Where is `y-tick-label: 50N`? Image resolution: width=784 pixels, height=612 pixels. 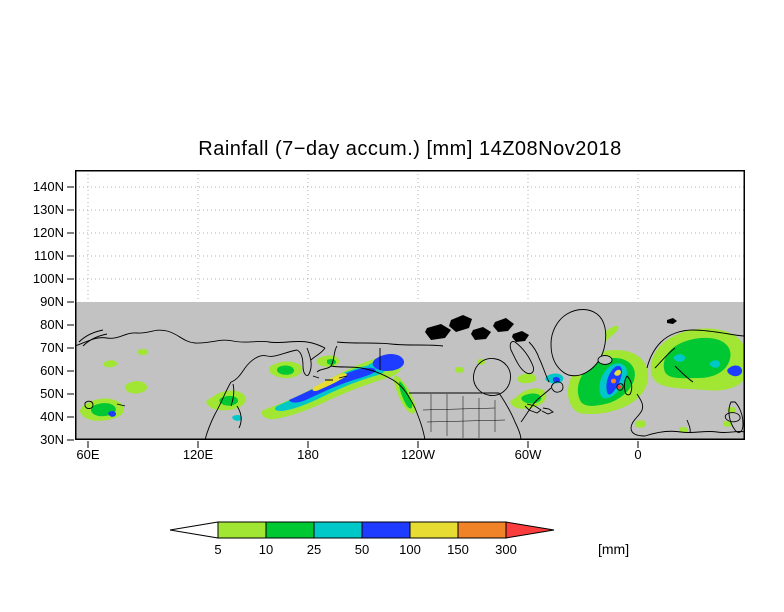 y-tick-label: 50N is located at coordinates (52, 393).